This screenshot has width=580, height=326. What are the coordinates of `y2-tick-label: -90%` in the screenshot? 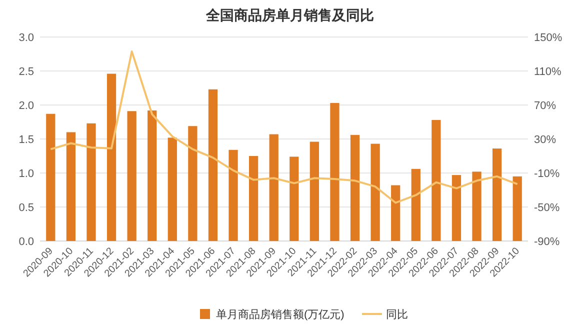 It's located at (547, 242).